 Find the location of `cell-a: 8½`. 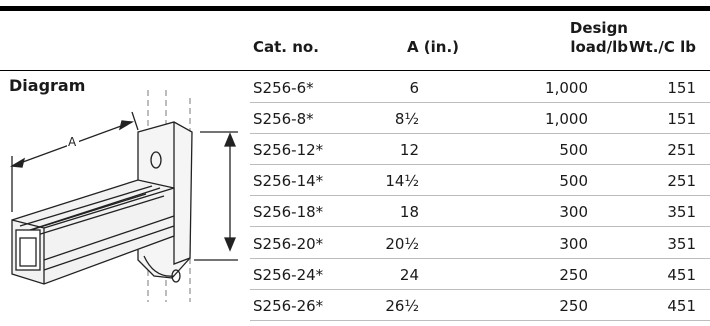

cell-a: 8½ is located at coordinates (406, 119).